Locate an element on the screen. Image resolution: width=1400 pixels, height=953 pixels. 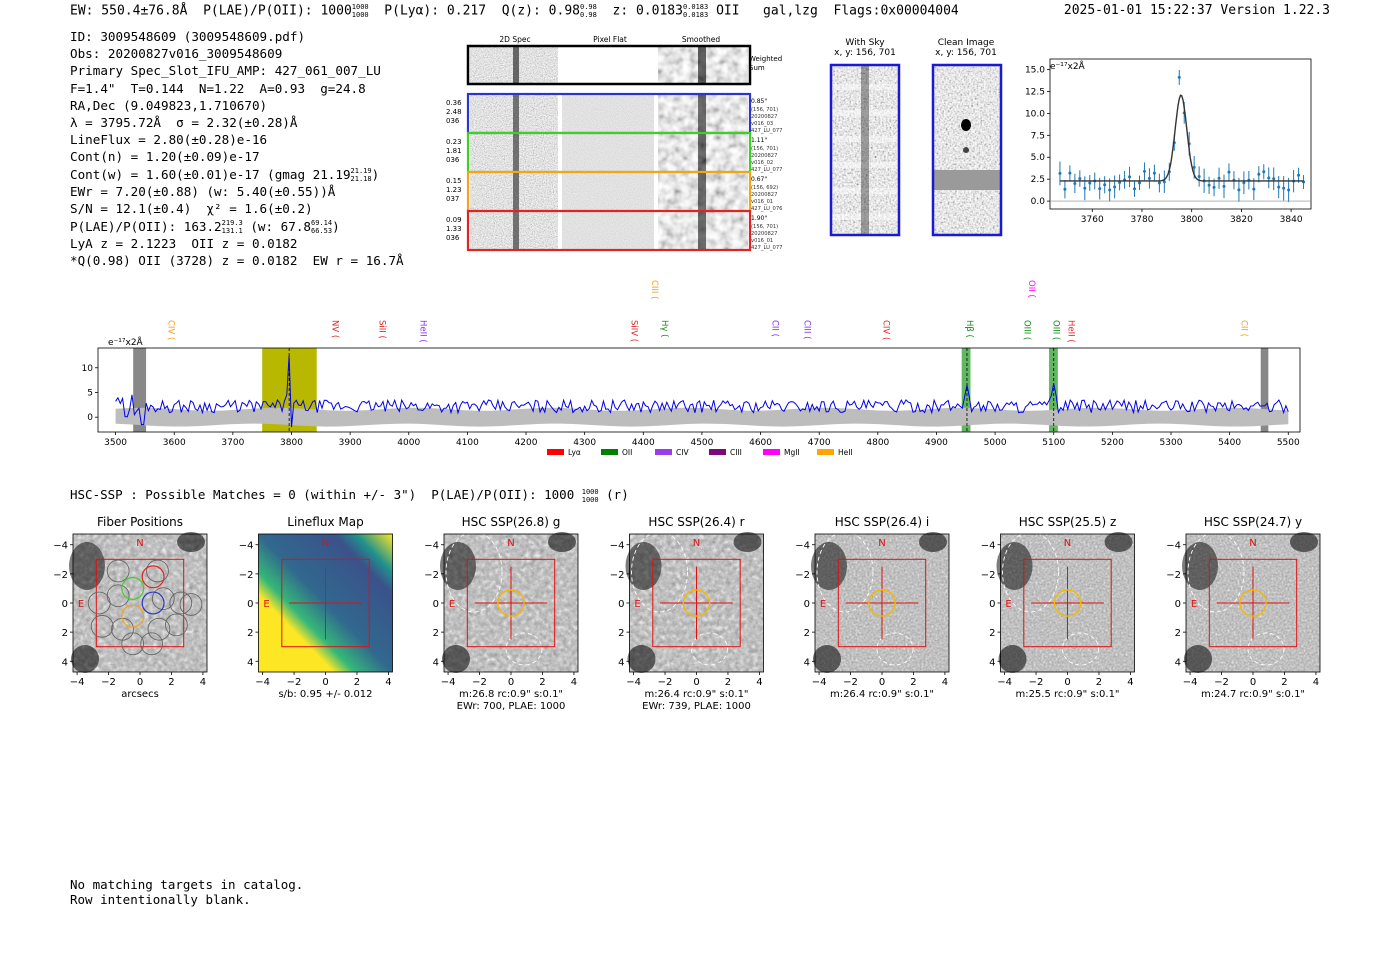
contw-end: ) is located at coordinates (375, 174).